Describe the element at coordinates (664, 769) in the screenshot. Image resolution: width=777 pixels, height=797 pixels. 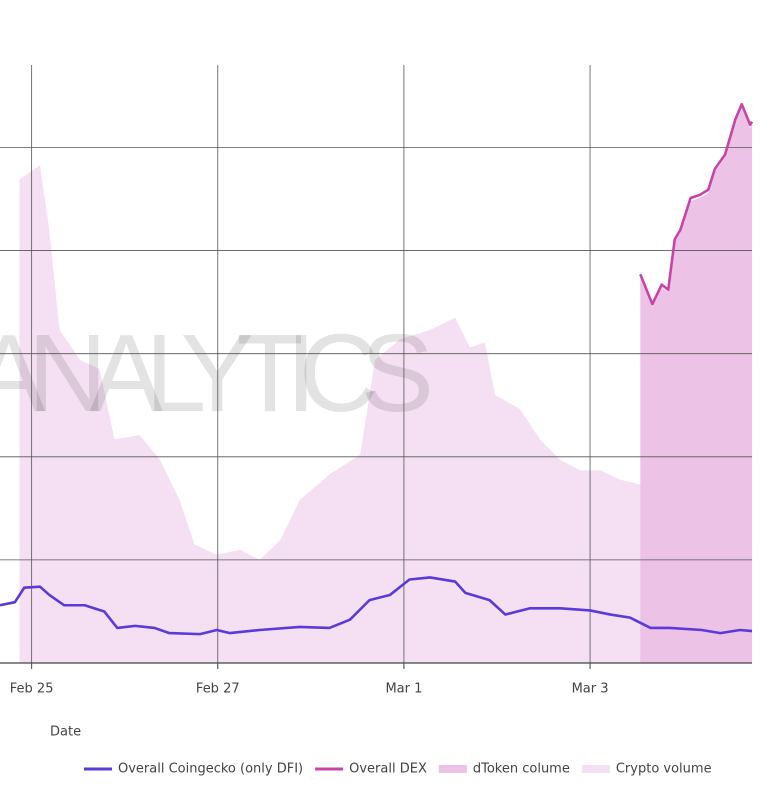
I see `legend-label: Crypto volume` at that location.